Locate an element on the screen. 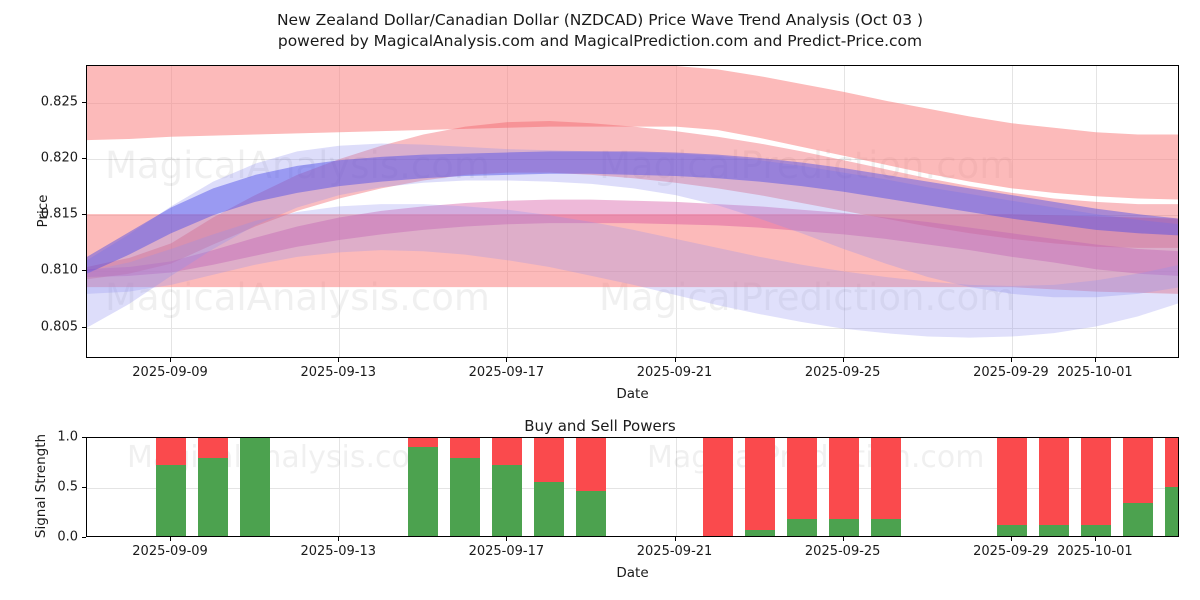 The height and width of the screenshot is (600, 1200). price-x-tick-label: 2025-09-21 is located at coordinates (674, 372).